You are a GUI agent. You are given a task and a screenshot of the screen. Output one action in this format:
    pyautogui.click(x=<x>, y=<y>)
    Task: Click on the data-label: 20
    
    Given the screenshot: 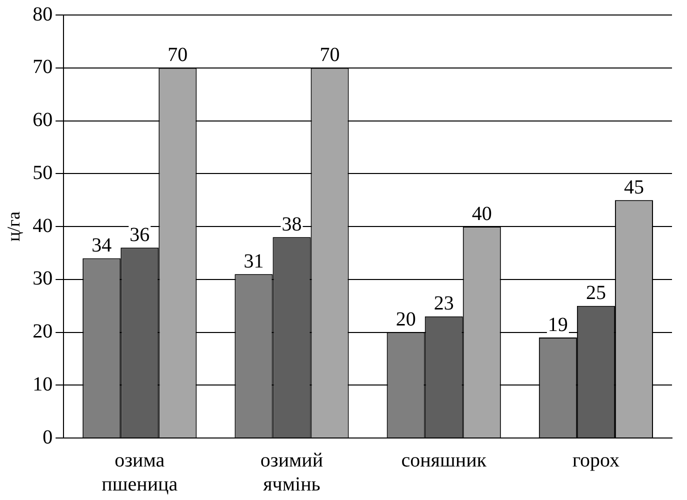 What is the action you would take?
    pyautogui.click(x=406, y=319)
    